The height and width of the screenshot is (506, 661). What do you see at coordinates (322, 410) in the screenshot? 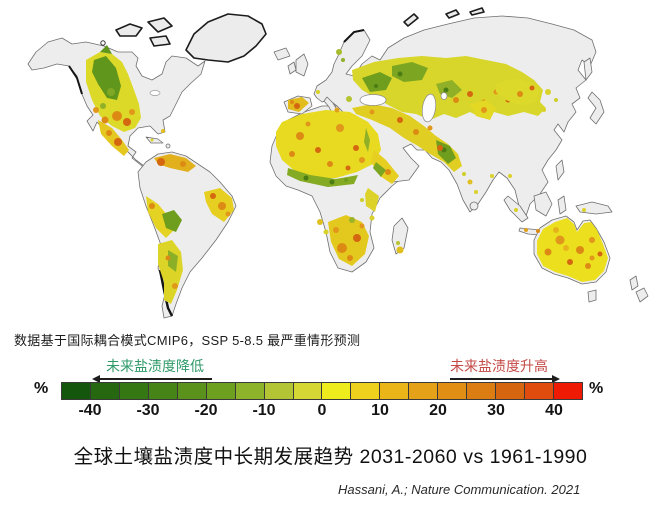
I see `colorbar-tick-label: 0` at bounding box center [322, 410].